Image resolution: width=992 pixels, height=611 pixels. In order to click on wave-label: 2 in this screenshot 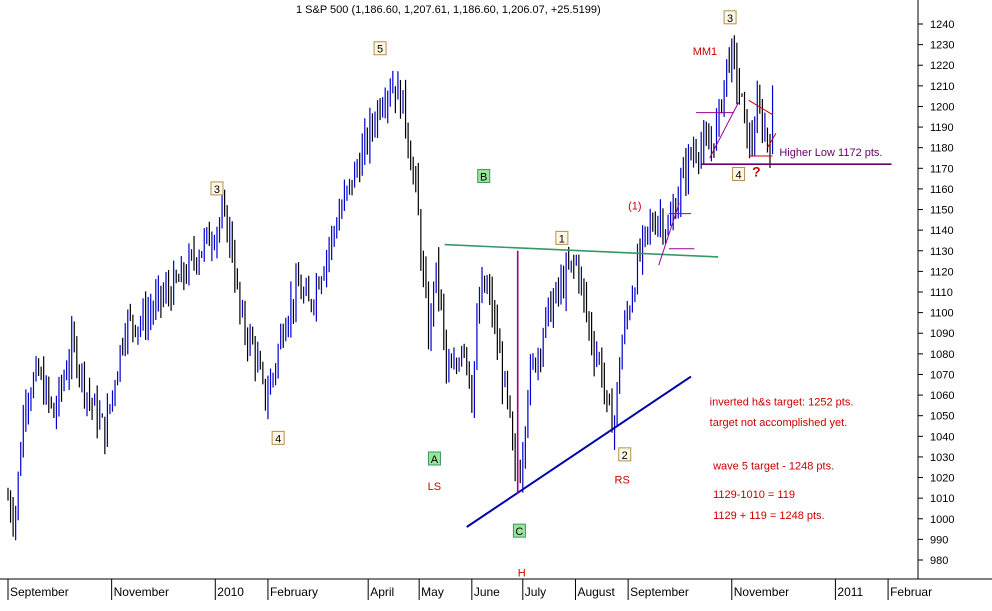, I will do `click(625, 454)`.